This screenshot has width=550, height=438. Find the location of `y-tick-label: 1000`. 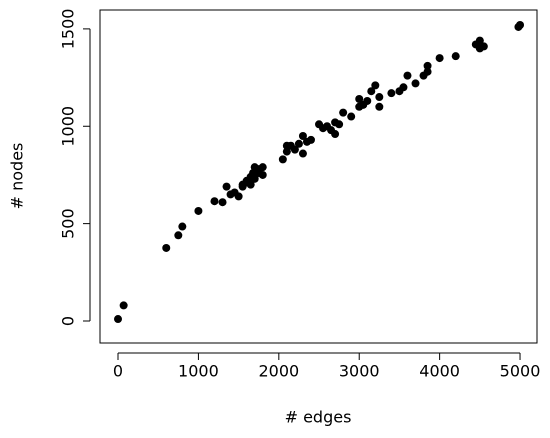

y-tick-label: 1000 is located at coordinates (68, 126).